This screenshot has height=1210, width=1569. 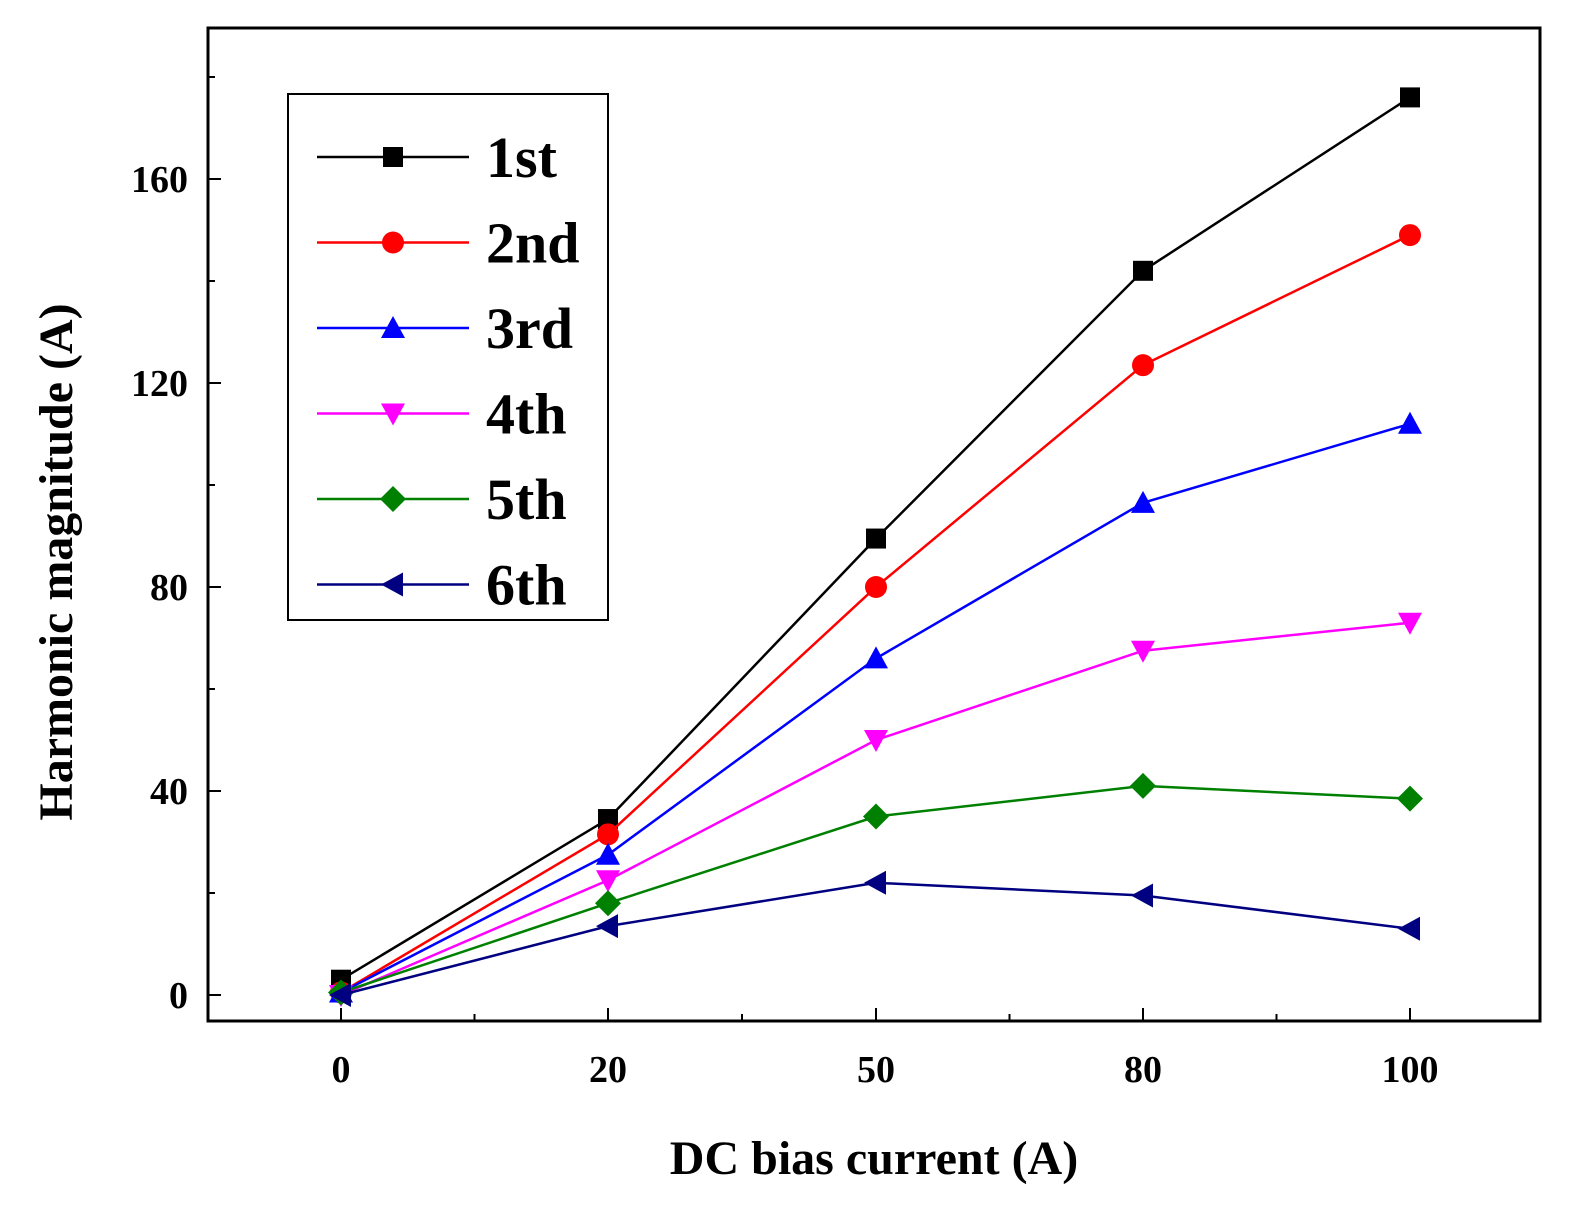 What do you see at coordinates (169, 588) in the screenshot?
I see `y-tick-label: 80` at bounding box center [169, 588].